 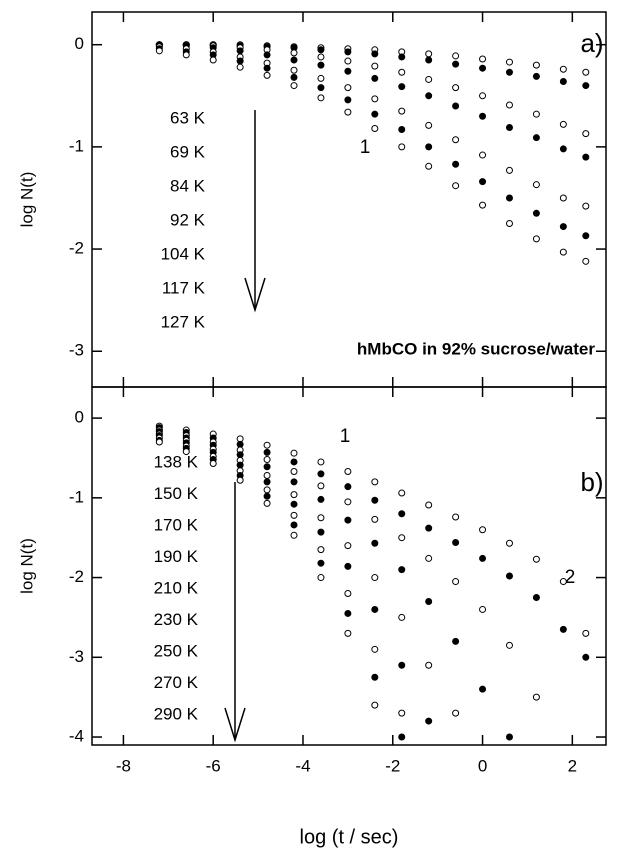 I want to click on x-tick-label: -8, so click(x=123, y=765).